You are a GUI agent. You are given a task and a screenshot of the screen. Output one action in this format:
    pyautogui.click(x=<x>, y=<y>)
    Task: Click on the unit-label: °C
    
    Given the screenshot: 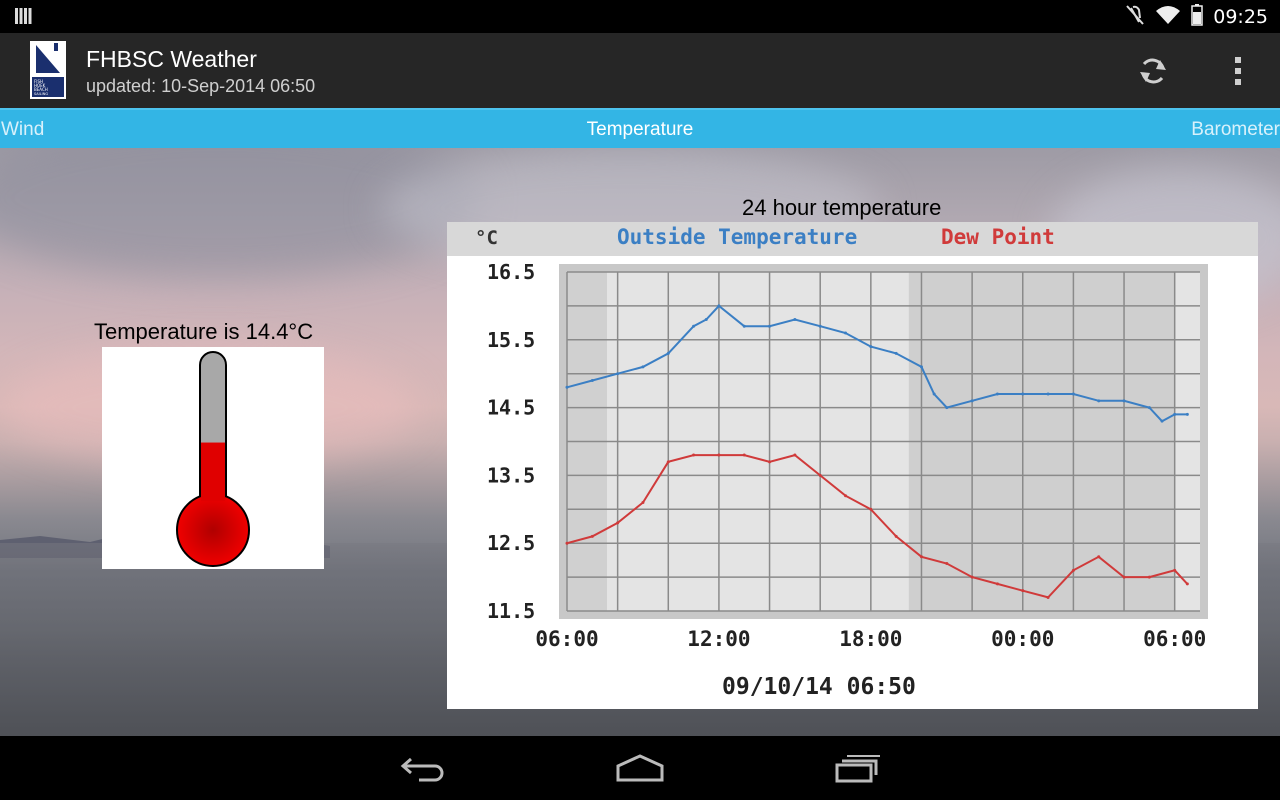 What is the action you would take?
    pyautogui.click(x=486, y=238)
    